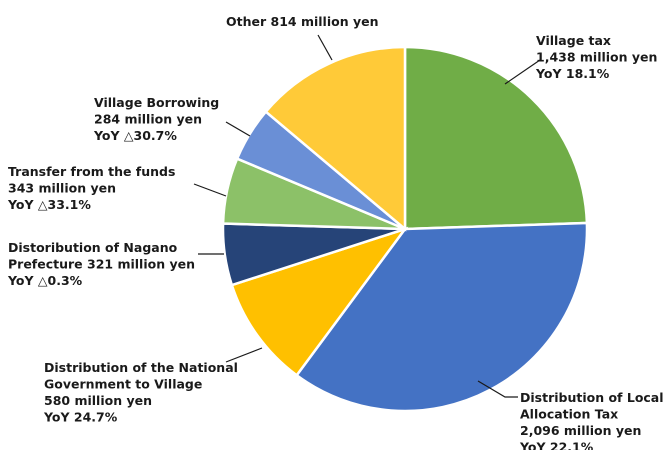 Image resolution: width=665 pixels, height=450 pixels. Describe the element at coordinates (45, 280) in the screenshot. I see `slice-label-line: YoY △0.3%` at that location.